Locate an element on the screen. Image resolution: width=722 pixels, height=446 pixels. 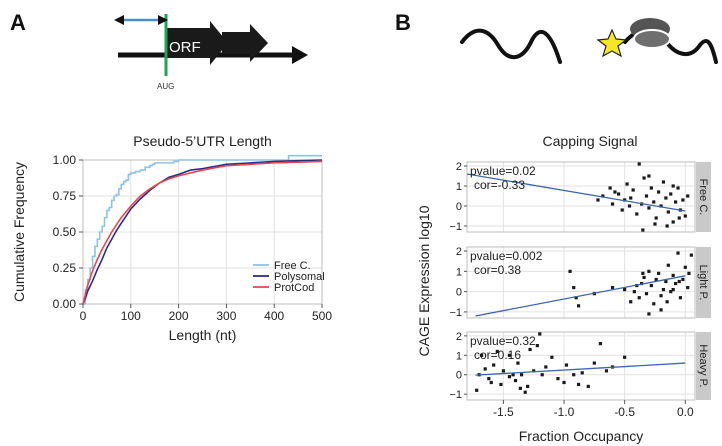
x-tick-label: 100 is located at coordinates (131, 316).